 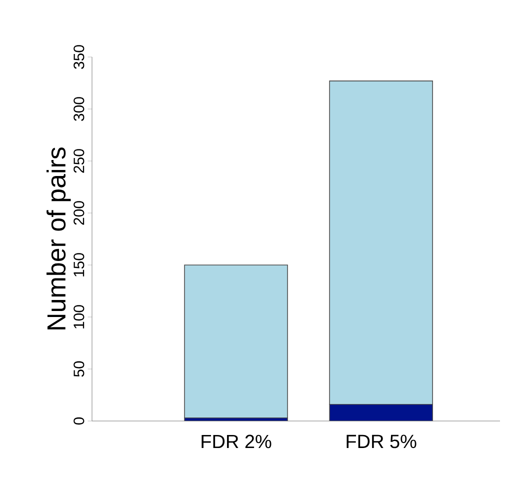 What do you see at coordinates (79, 421) in the screenshot?
I see `y-tick-label: 0` at bounding box center [79, 421].